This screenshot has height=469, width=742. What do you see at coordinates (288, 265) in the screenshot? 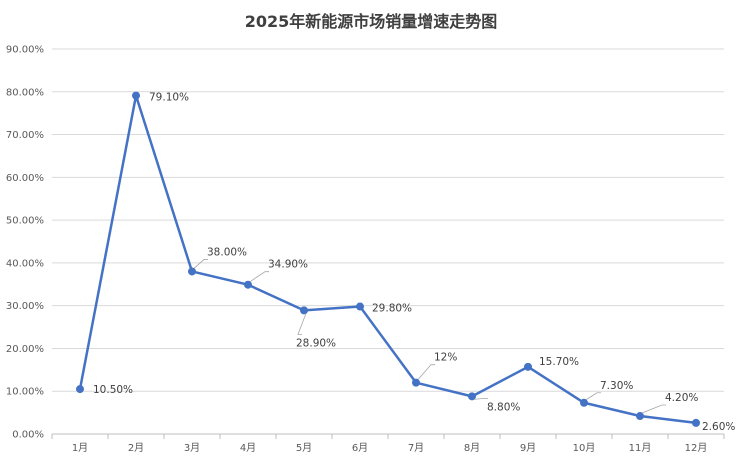
I see `data-label: 34.90%` at bounding box center [288, 265].